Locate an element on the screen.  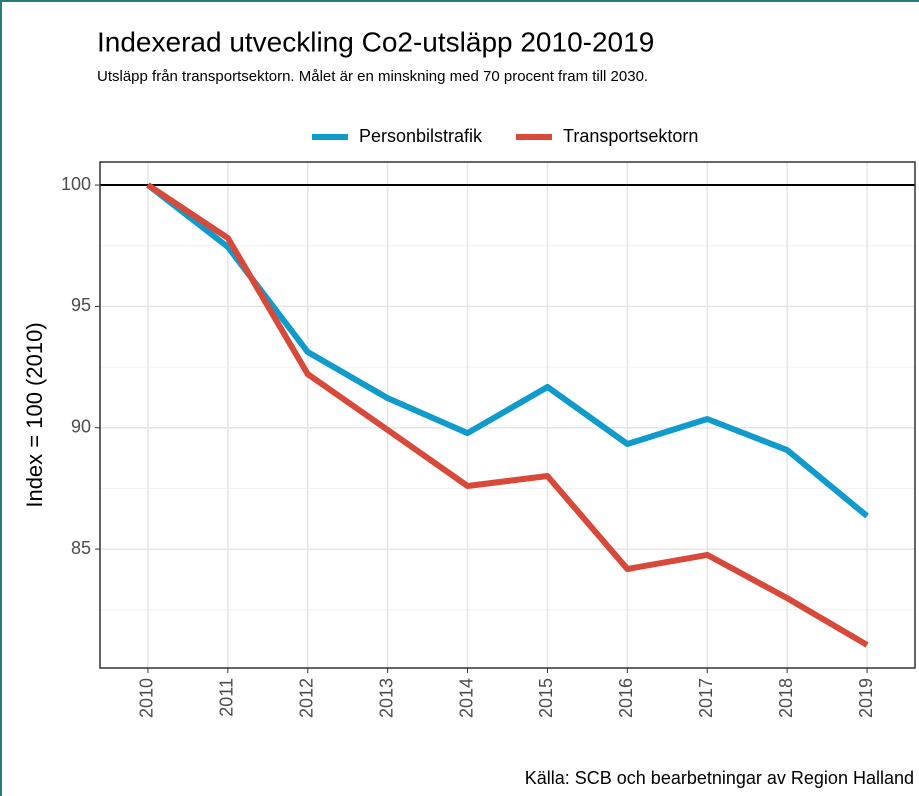
x-tick-label: 2010 is located at coordinates (147, 698).